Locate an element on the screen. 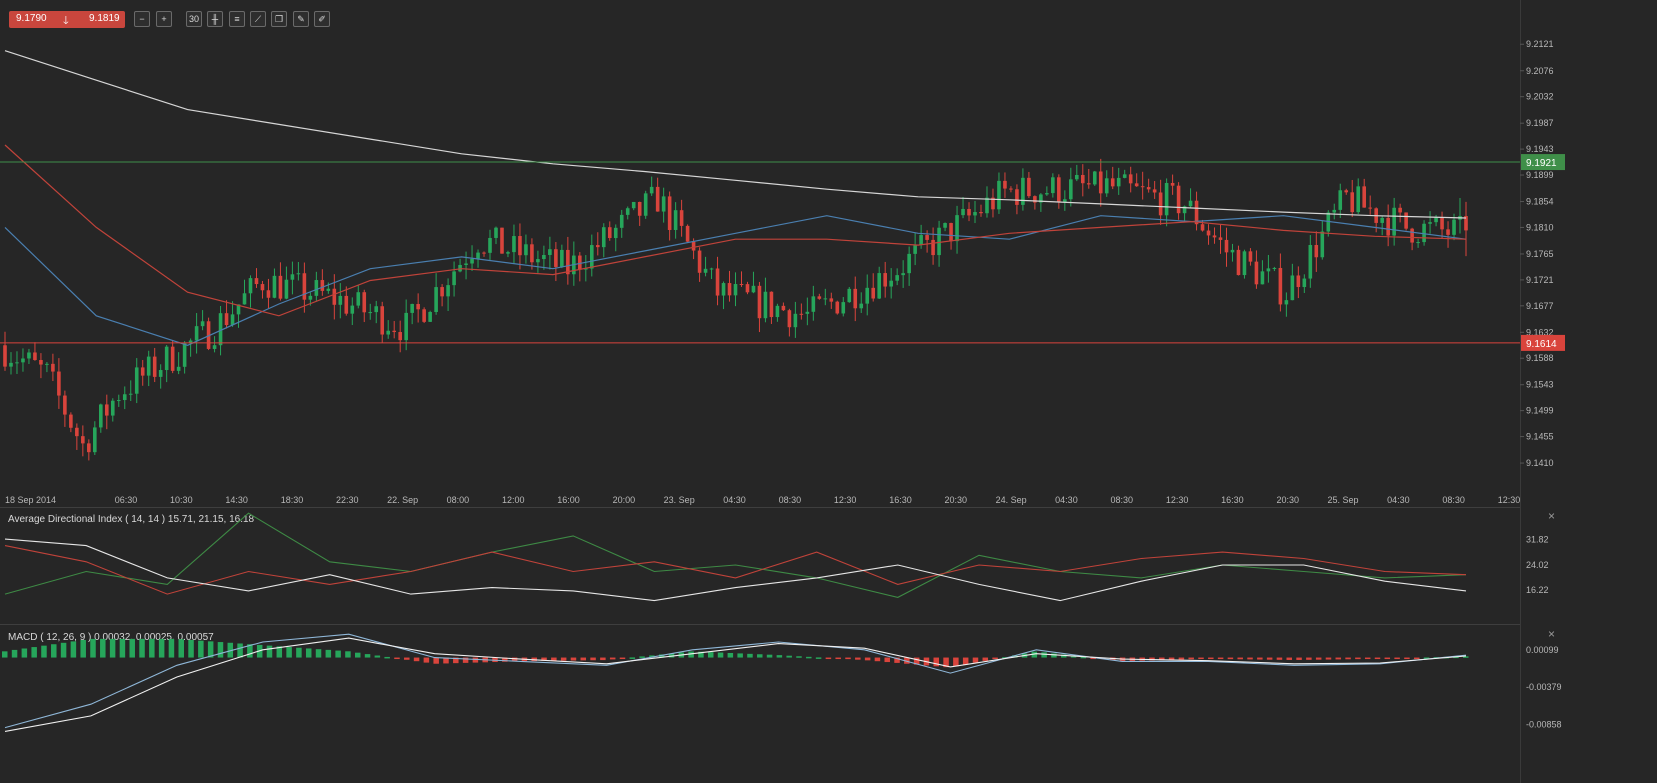 This screenshot has width=1657, height=783. adx-line is located at coordinates (735, 570).